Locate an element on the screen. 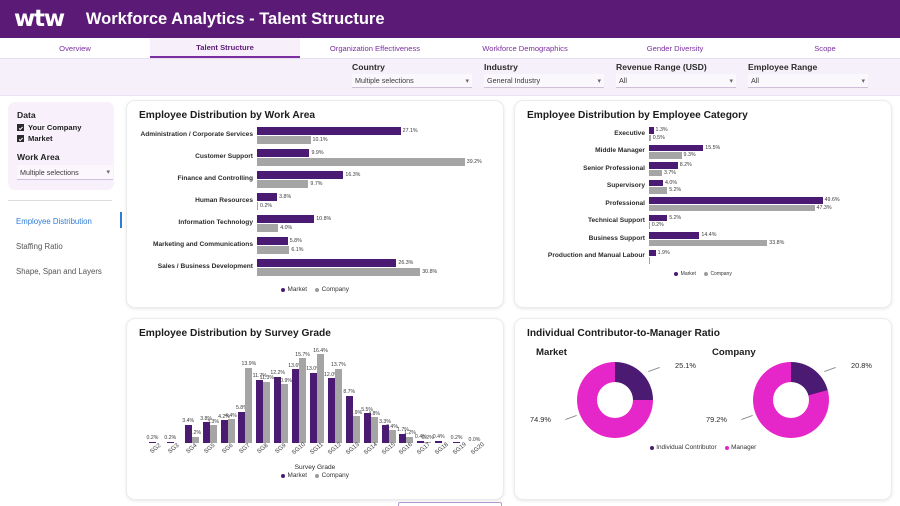  bar-company is located at coordinates (764, 260).